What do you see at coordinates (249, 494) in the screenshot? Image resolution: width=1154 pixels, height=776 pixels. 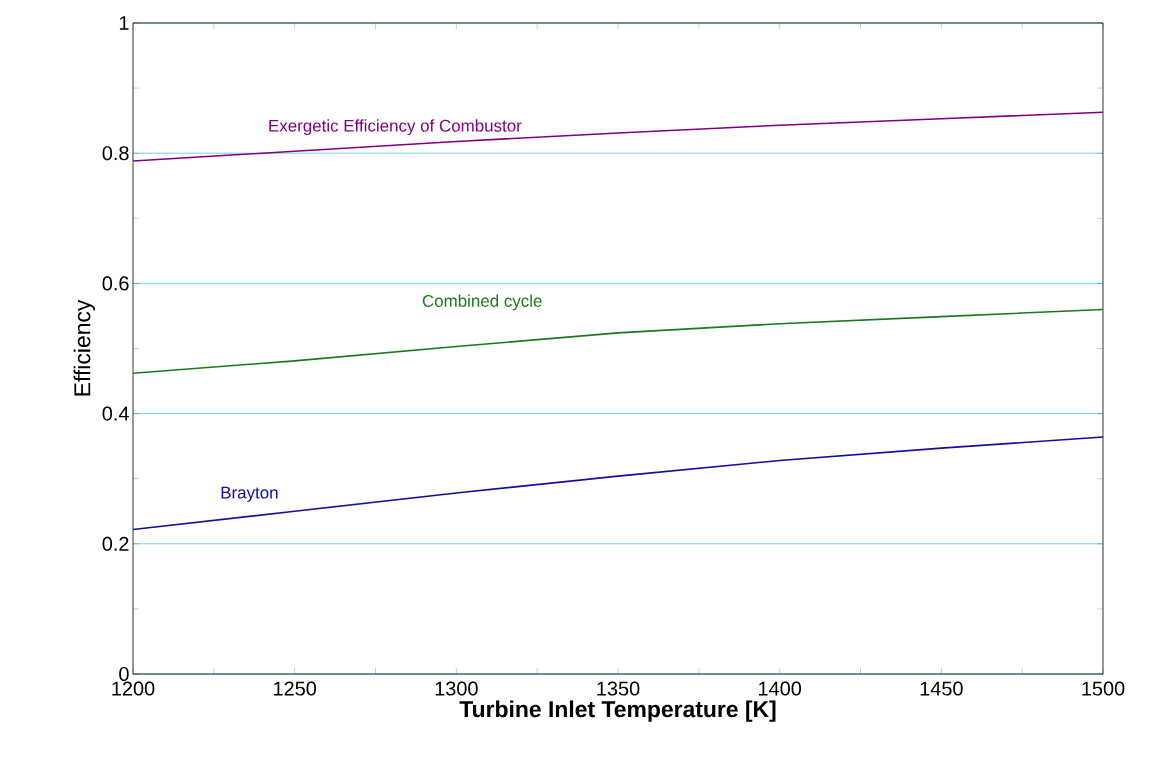 I see `series-label: Brayton` at bounding box center [249, 494].